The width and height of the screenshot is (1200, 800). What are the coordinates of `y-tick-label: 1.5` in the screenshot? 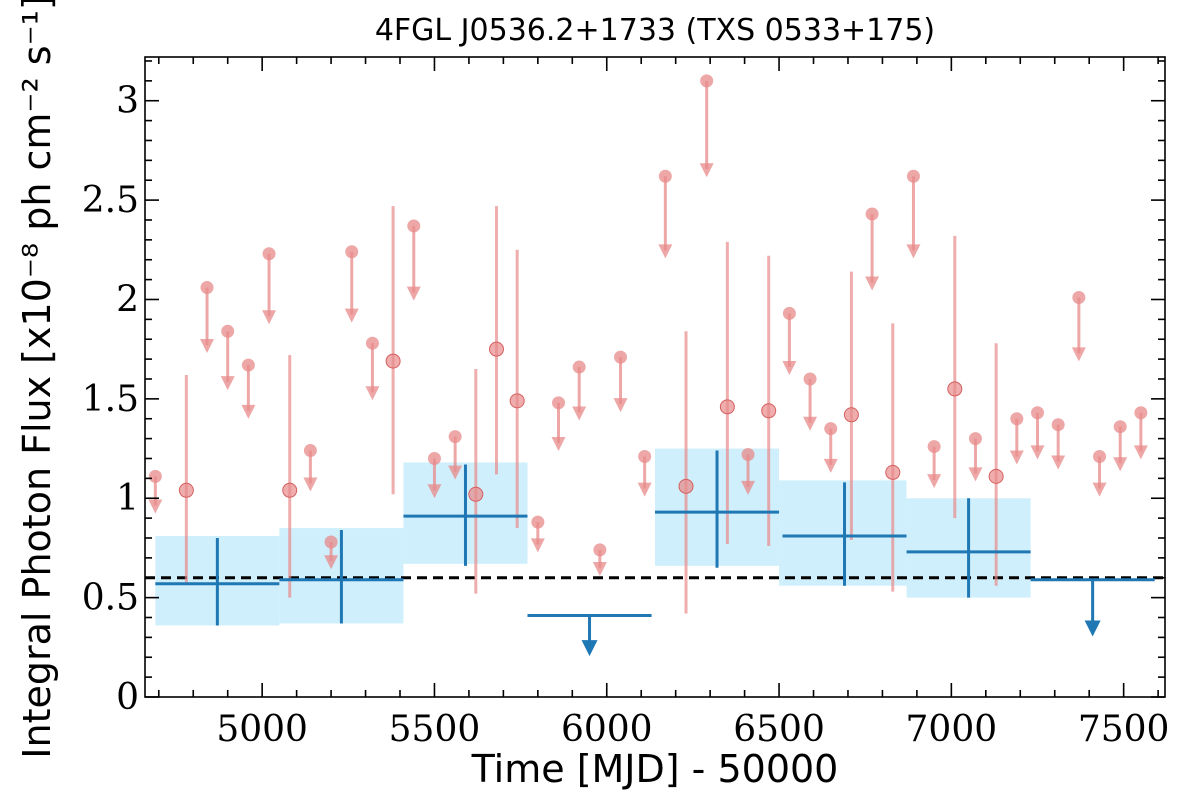 It's located at (110, 399).